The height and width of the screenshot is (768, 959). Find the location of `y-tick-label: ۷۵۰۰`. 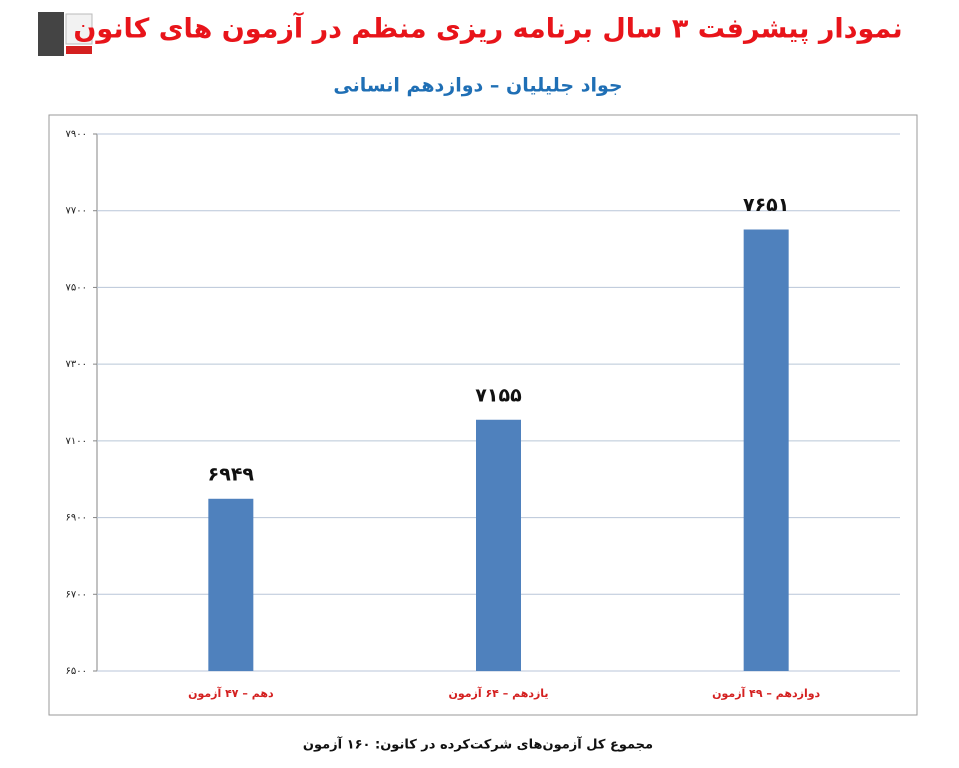

y-tick-label: ۷۵۰۰ is located at coordinates (76, 287).